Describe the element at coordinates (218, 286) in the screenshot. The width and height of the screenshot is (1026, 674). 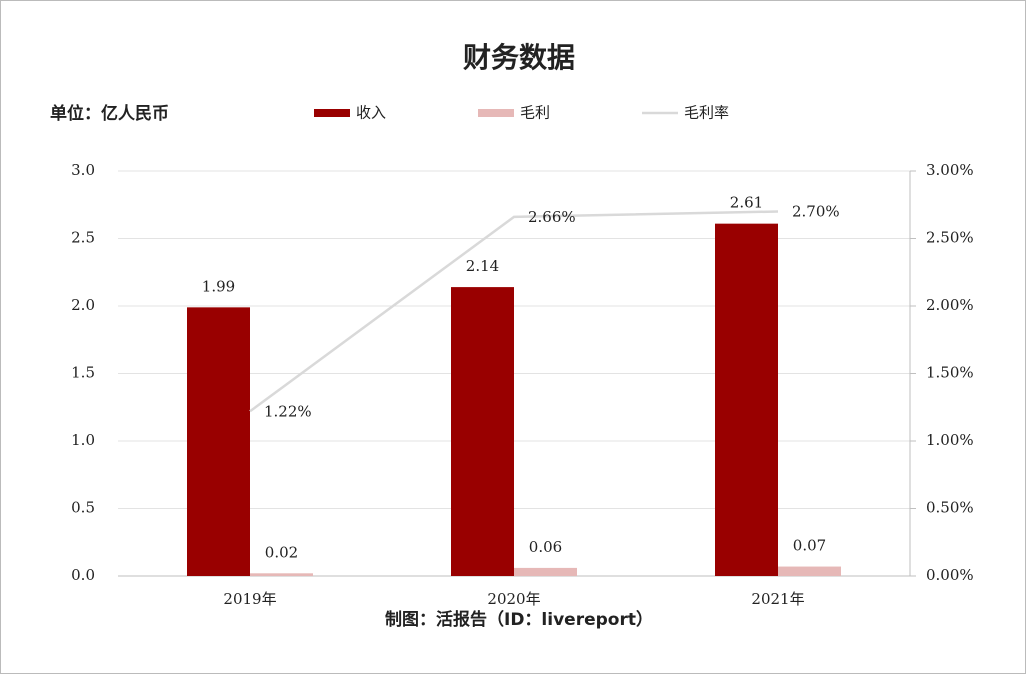
I see `value-label: 1.99` at that location.